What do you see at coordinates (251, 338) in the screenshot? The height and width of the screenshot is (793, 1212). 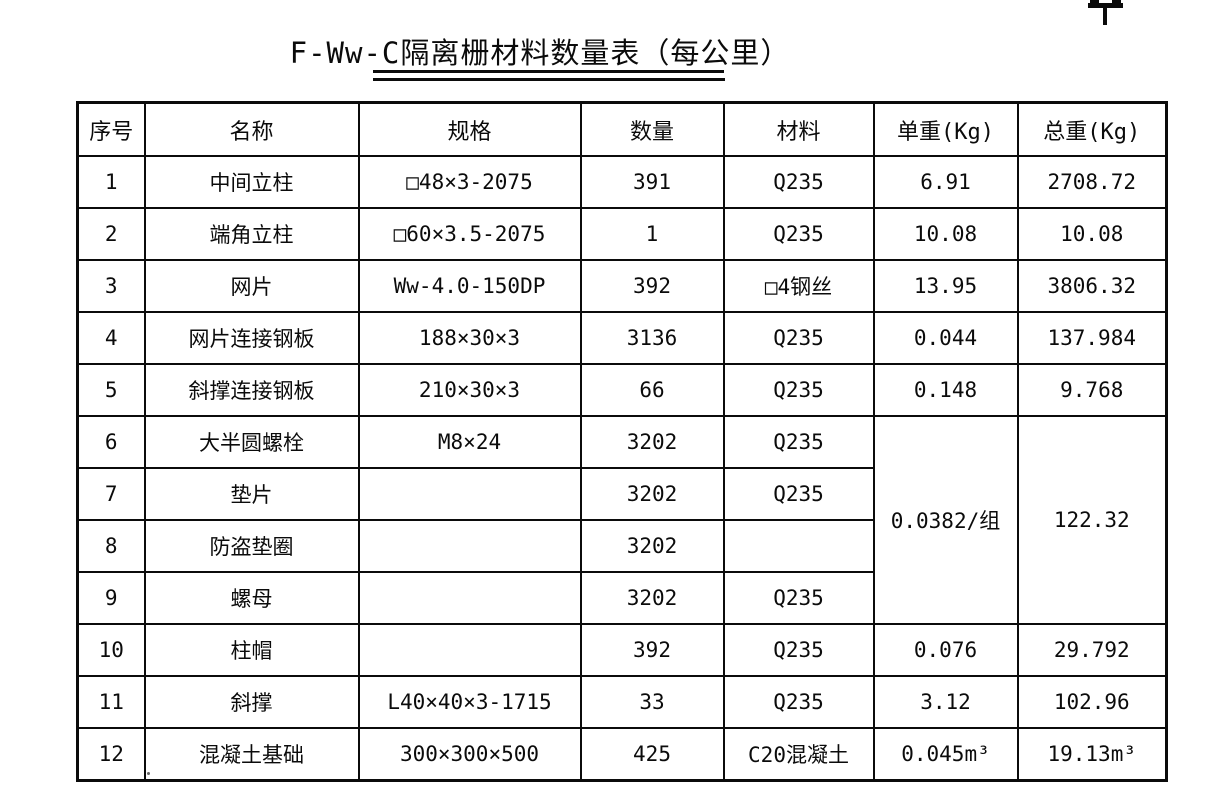 I see `cell-name: 网片连接钢板` at bounding box center [251, 338].